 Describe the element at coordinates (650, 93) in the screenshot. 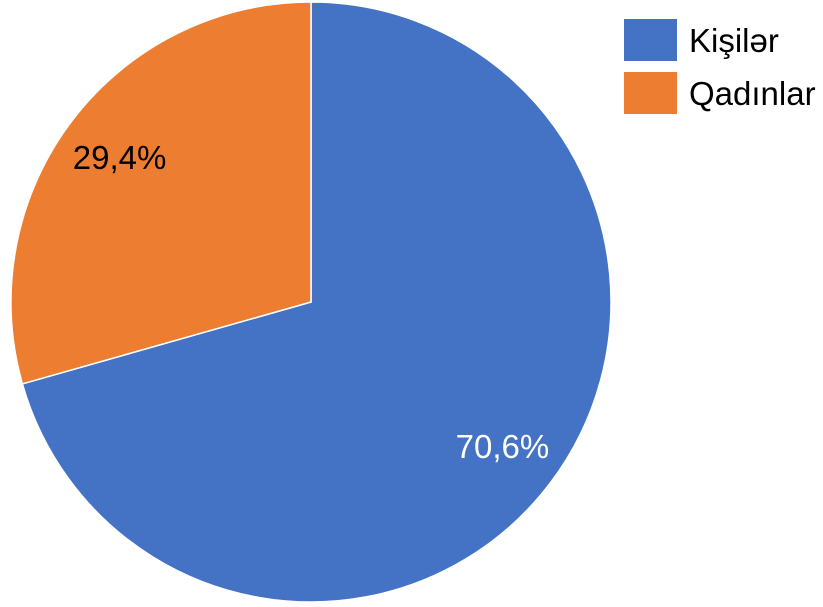

I see `legend-swatch-qadinlar` at that location.